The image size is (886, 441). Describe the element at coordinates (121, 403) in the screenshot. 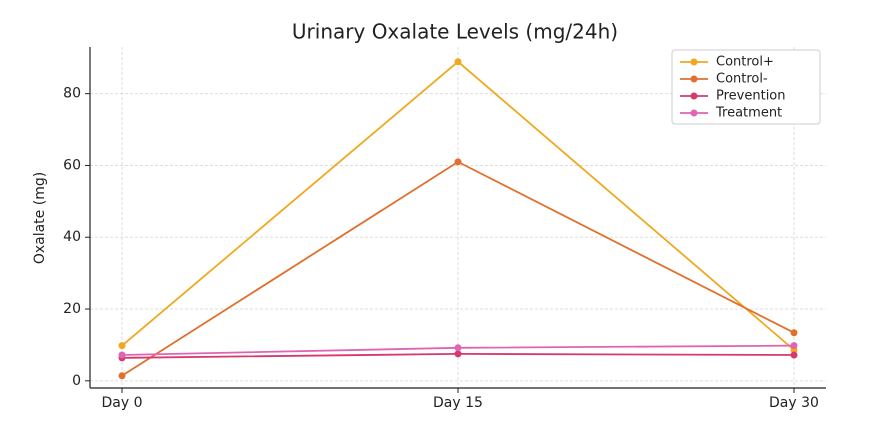

I see `x-tick-label: Day 0` at that location.